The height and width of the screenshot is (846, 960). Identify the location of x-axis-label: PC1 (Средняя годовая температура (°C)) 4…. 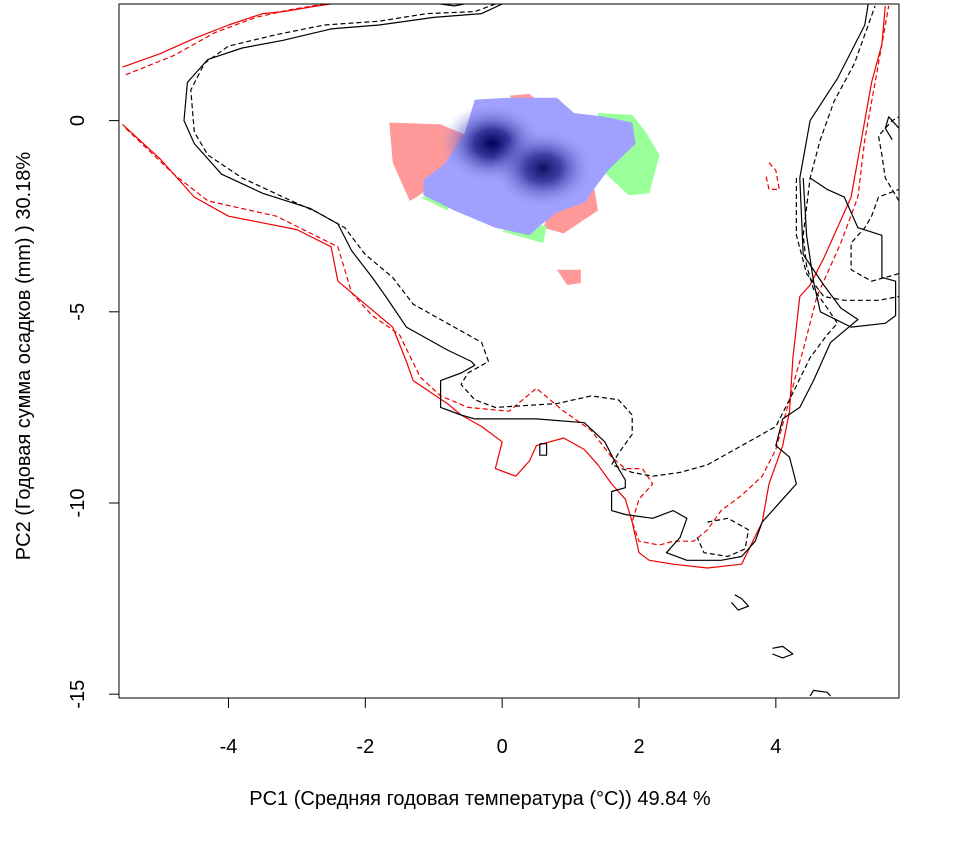
(480, 799).